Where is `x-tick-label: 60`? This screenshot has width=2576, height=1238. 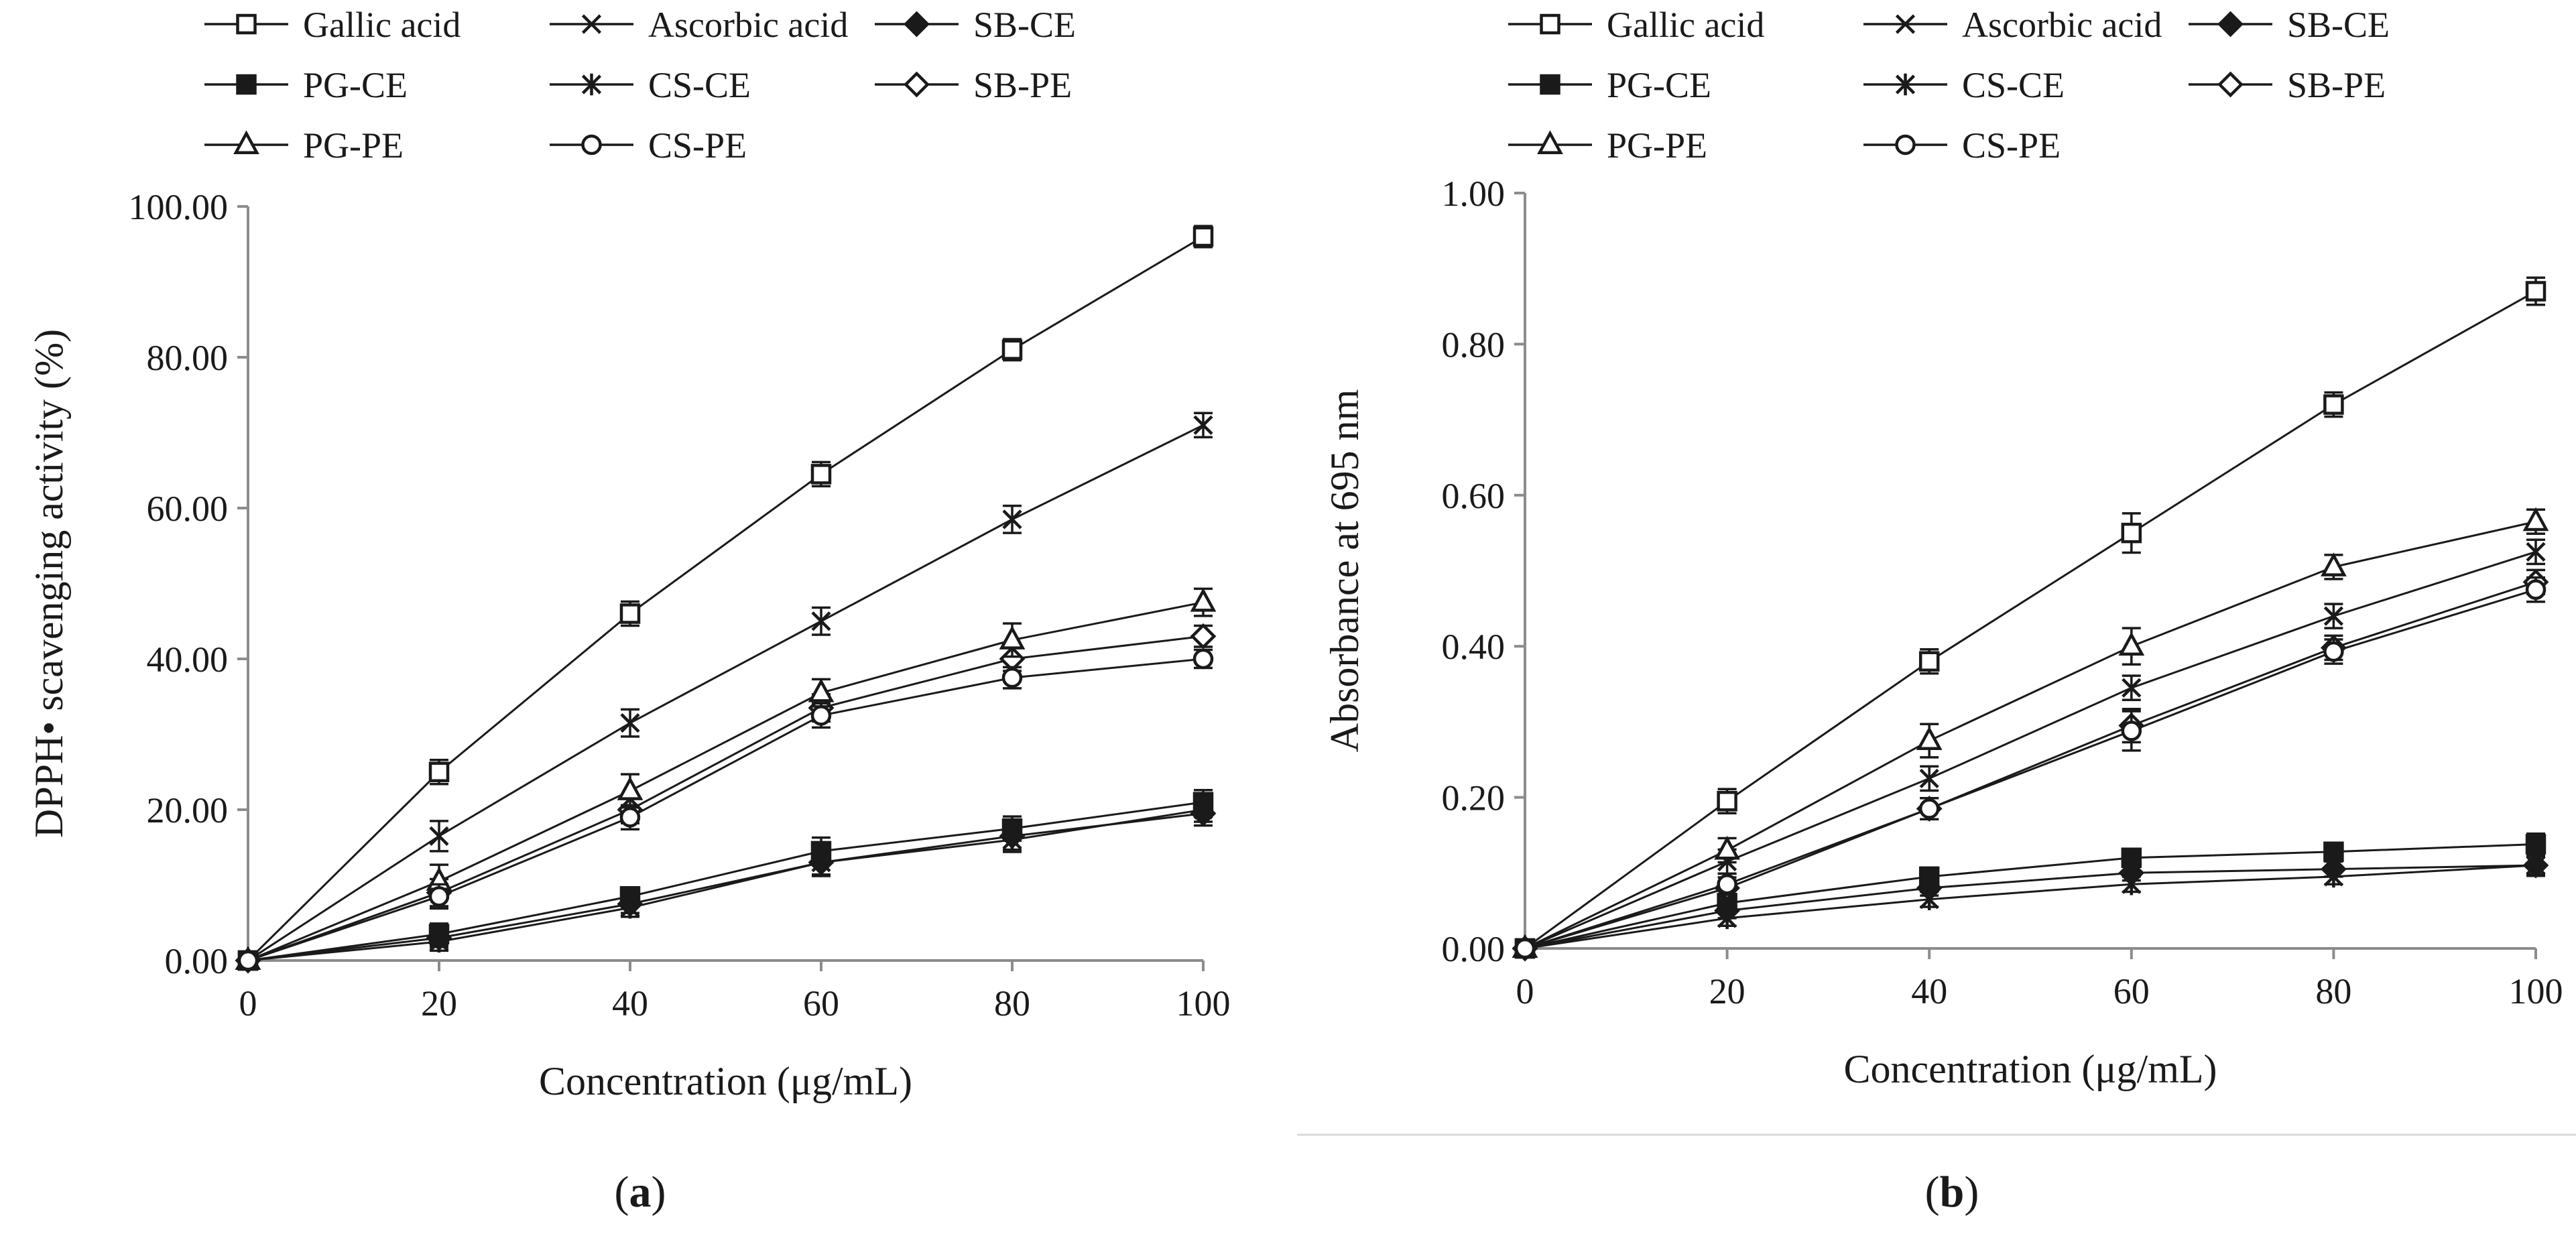
x-tick-label: 60 is located at coordinates (2132, 991).